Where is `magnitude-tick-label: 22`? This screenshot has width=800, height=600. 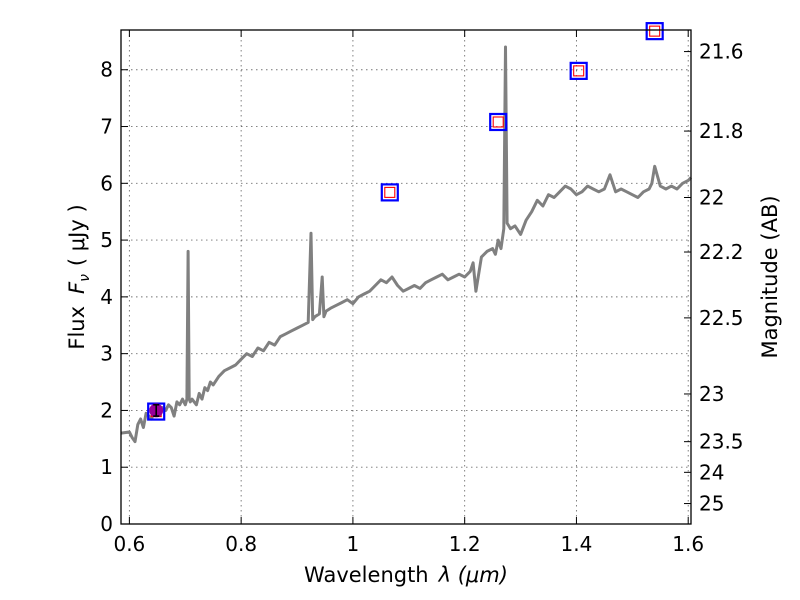
magnitude-tick-label: 22 is located at coordinates (711, 198).